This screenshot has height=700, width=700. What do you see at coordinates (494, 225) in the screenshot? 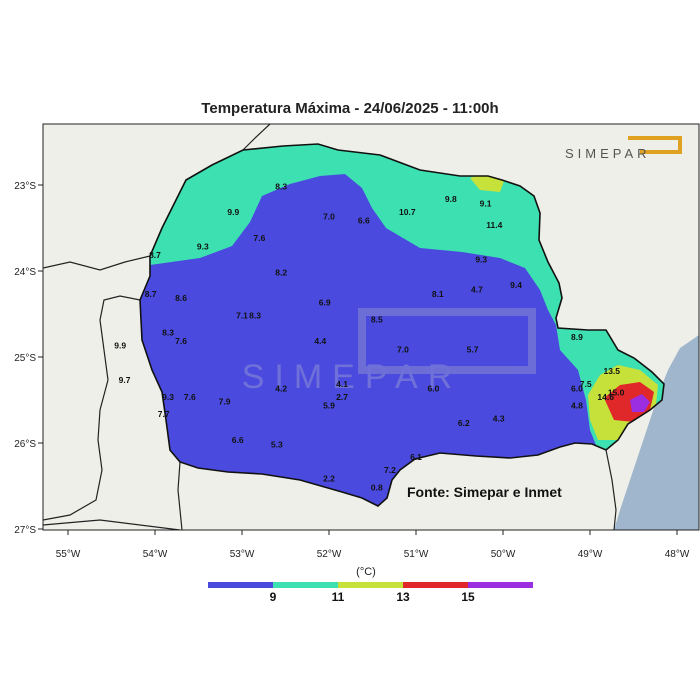
I see `station-value: 11.4` at bounding box center [494, 225].